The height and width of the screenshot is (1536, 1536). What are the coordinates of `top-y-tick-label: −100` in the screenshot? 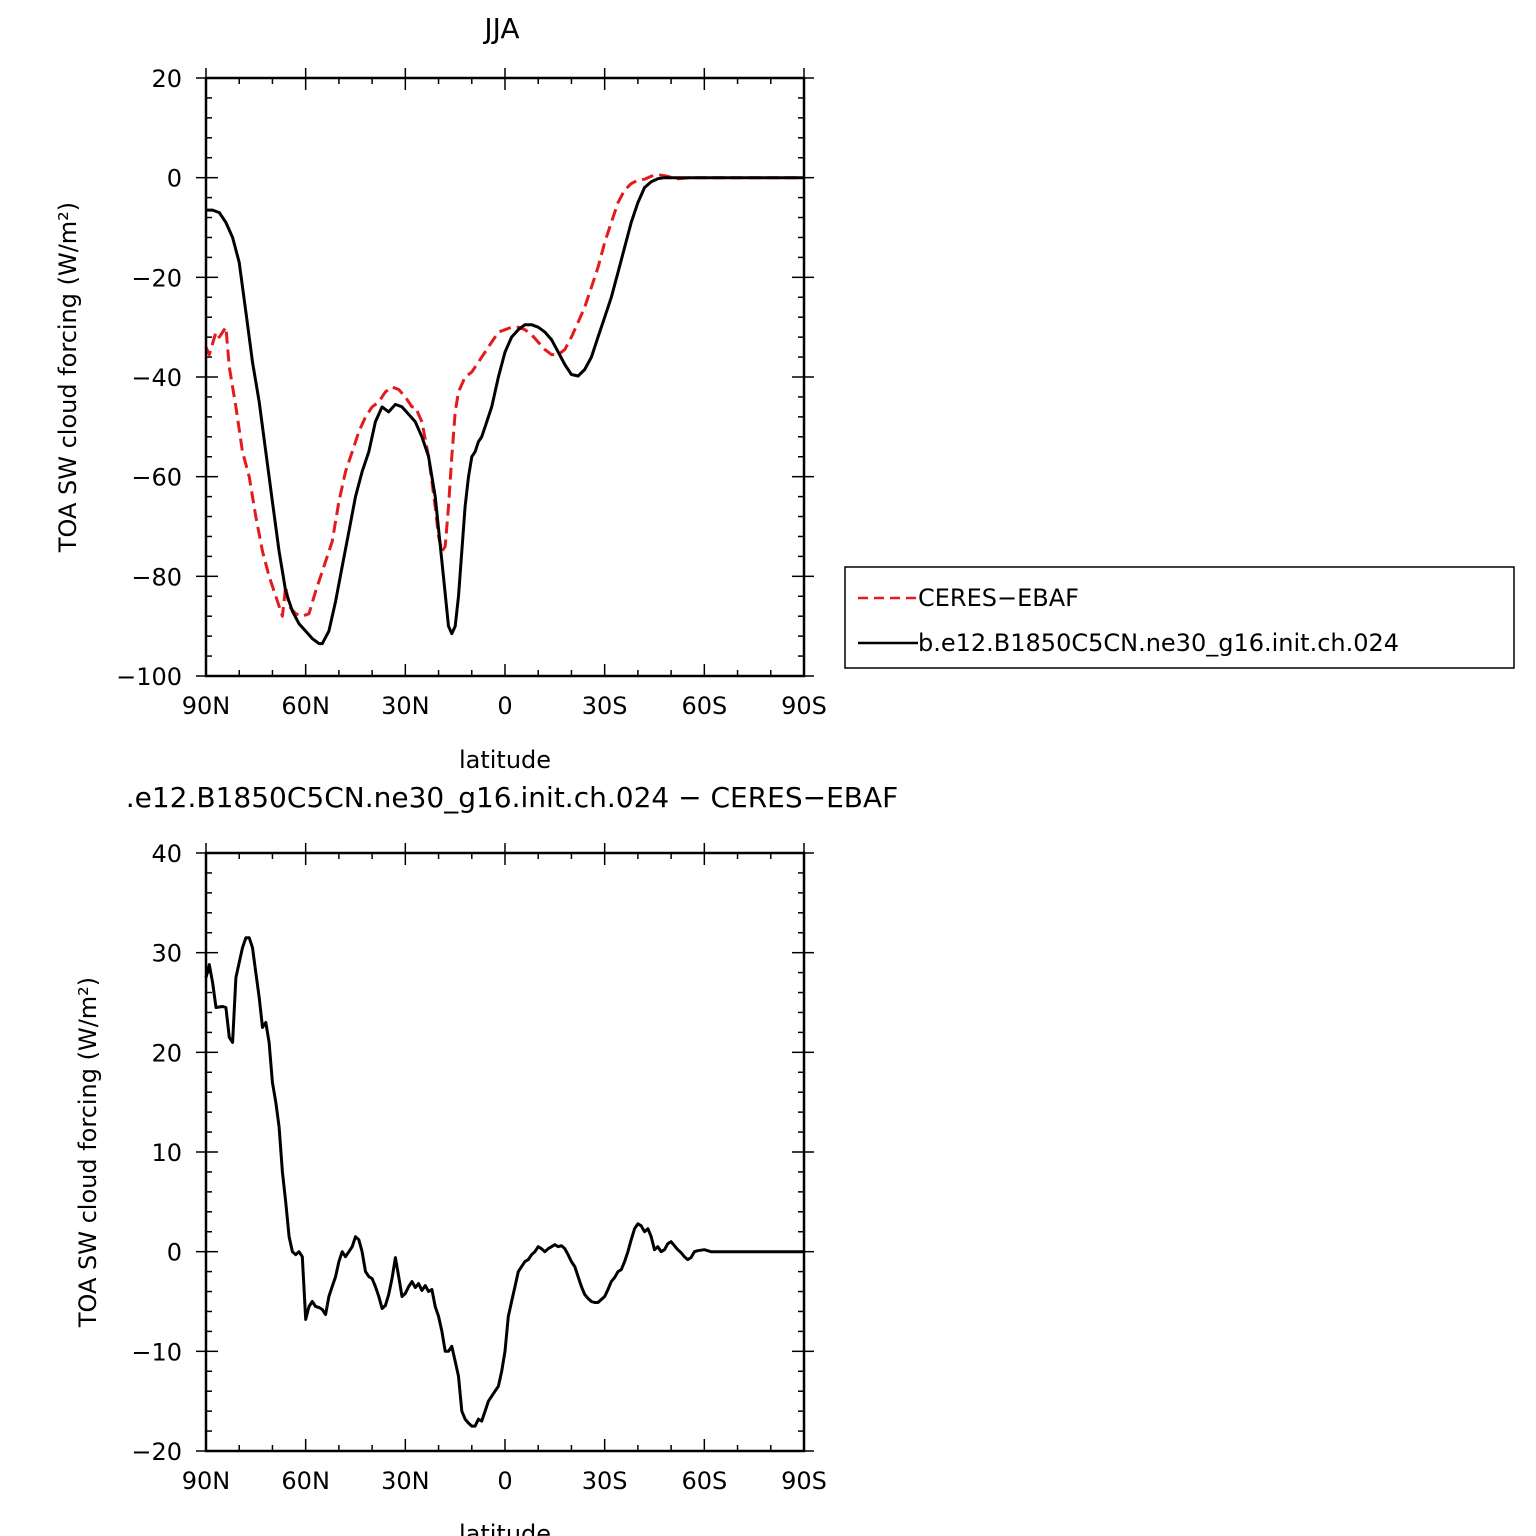 It's located at (149, 677).